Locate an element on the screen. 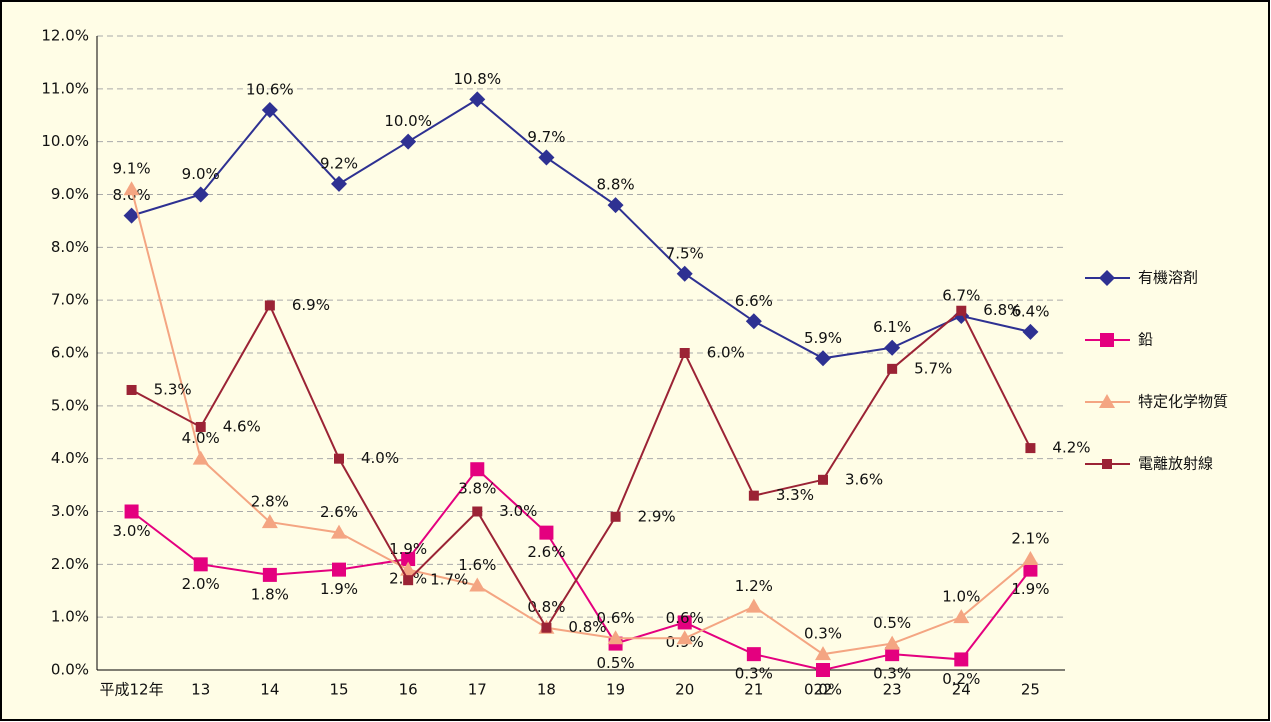 Image resolution: width=1271 pixels, height=722 pixels. data-label: 4.0% is located at coordinates (380, 458).